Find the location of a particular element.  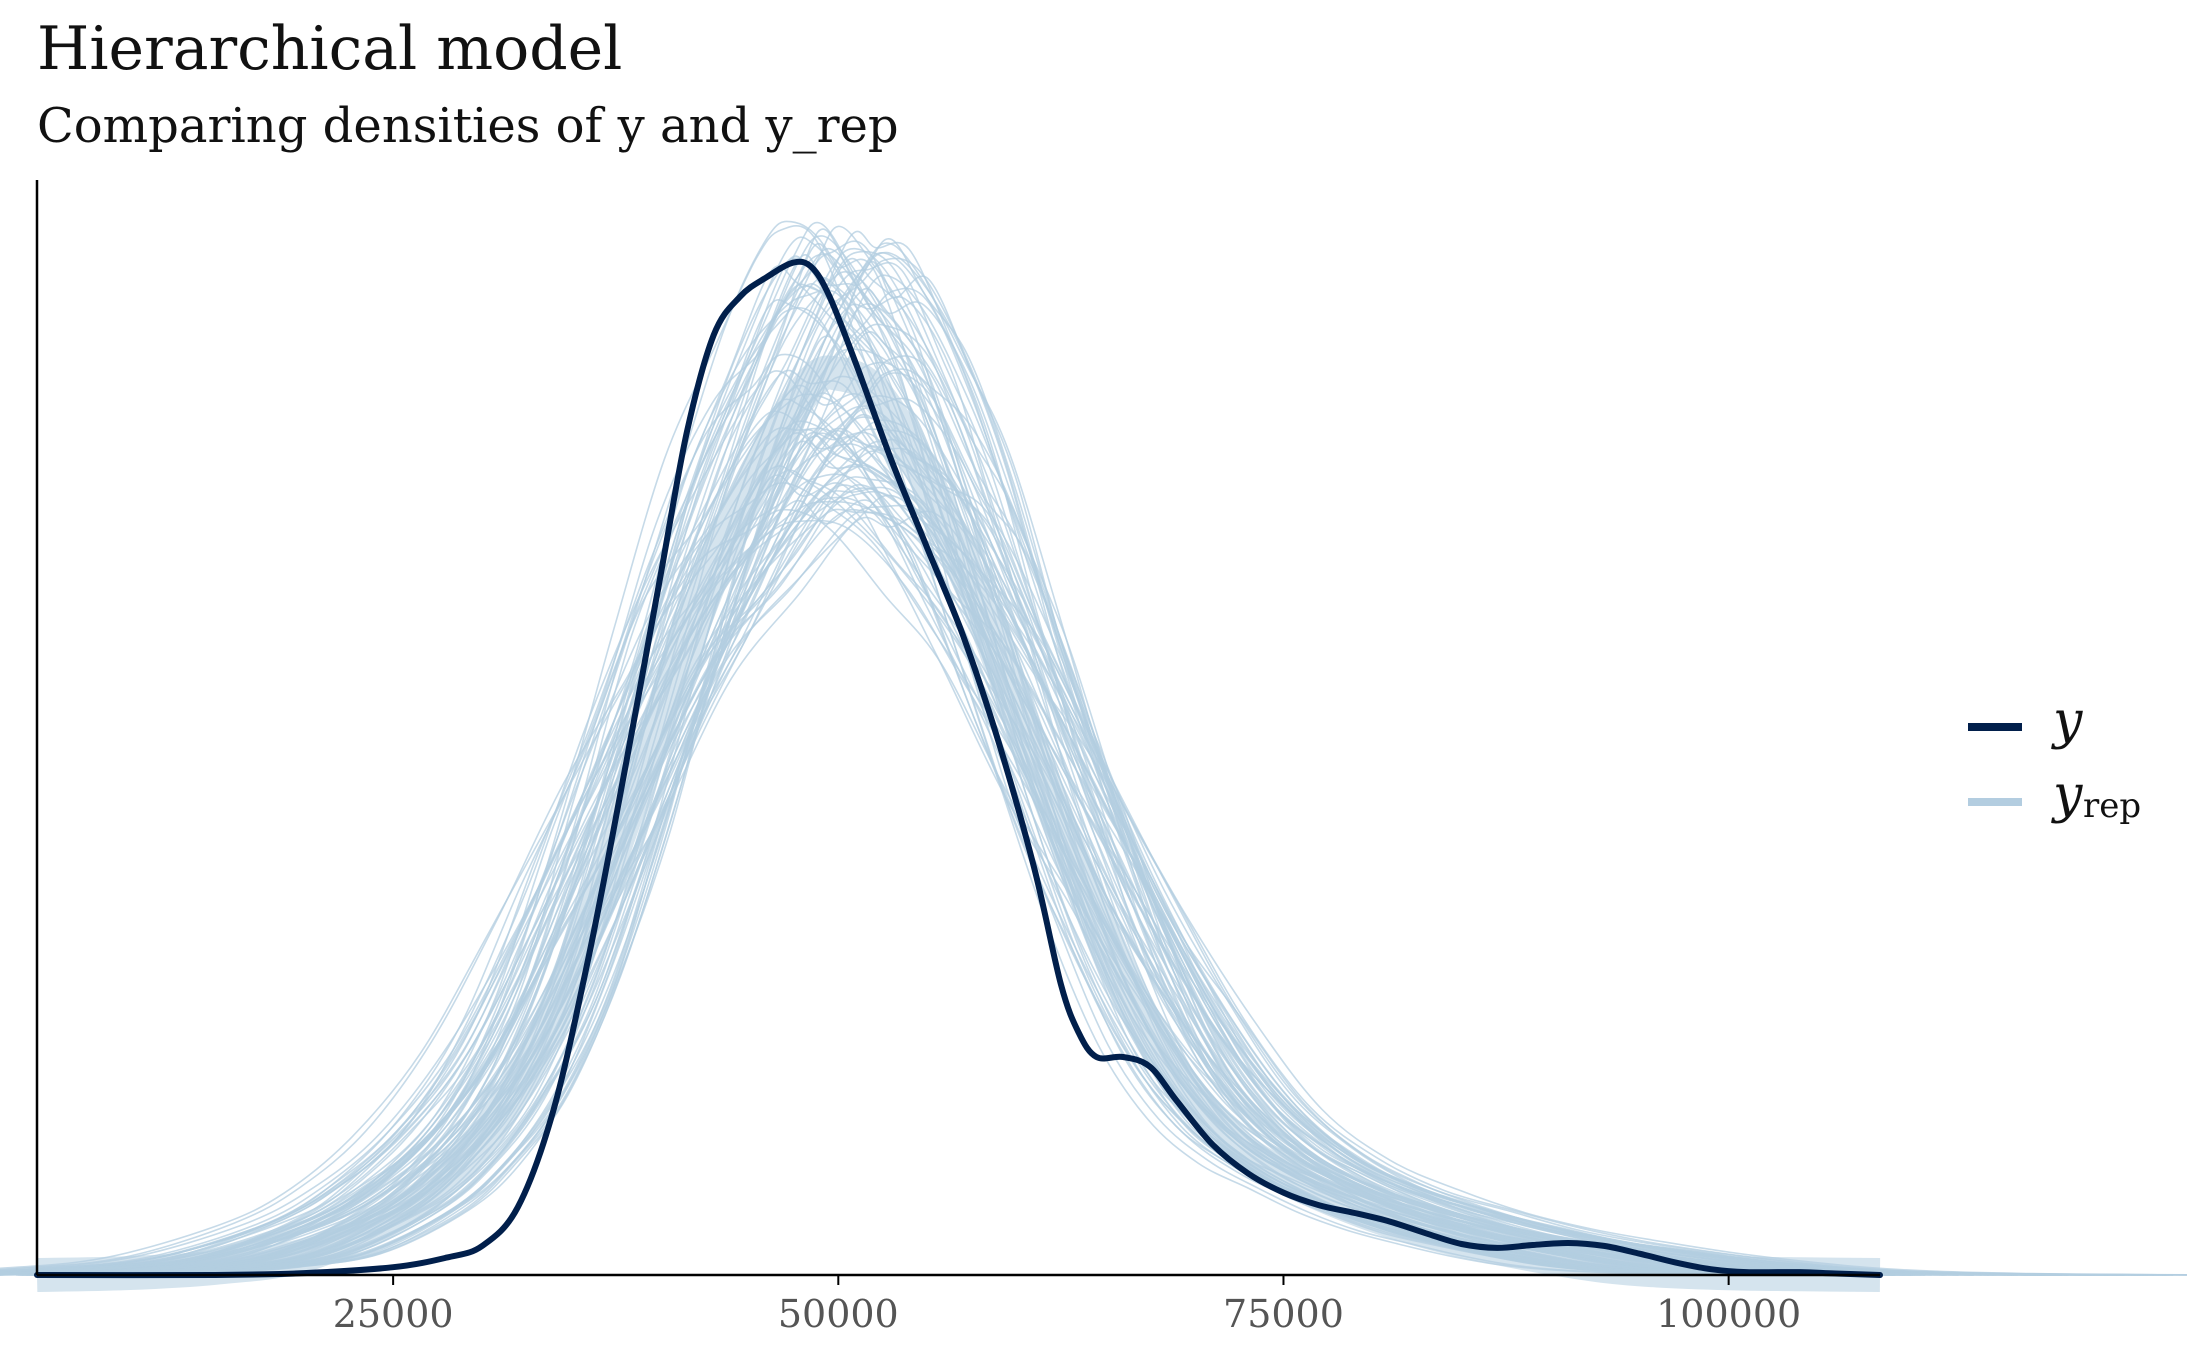

legend-item-yrep: y rep is located at coordinates (2054, 795).